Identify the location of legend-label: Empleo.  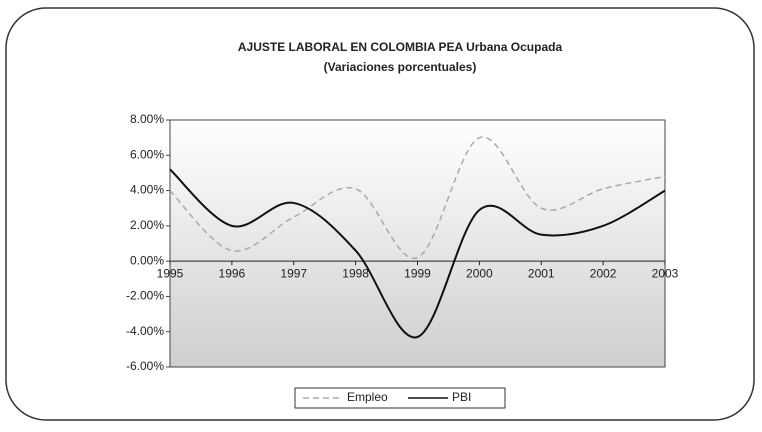
(367, 397).